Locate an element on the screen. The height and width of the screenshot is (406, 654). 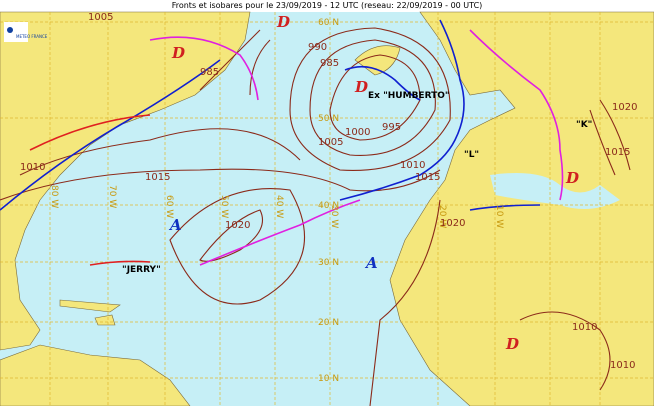
lat-label: 40 N is located at coordinates (328, 206).